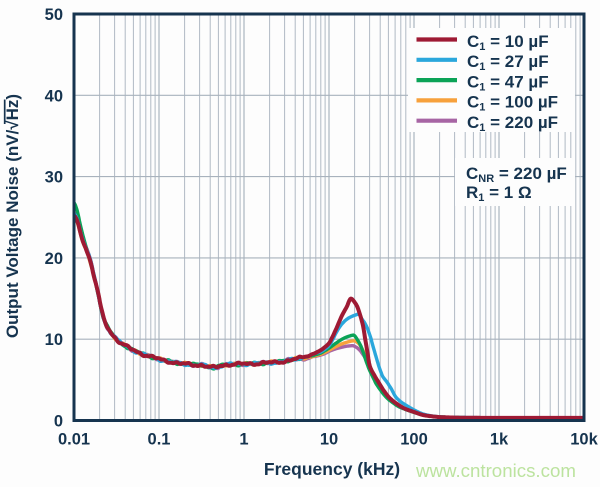 The height and width of the screenshot is (487, 600). I want to click on svg-text: 0, so click(58, 422).